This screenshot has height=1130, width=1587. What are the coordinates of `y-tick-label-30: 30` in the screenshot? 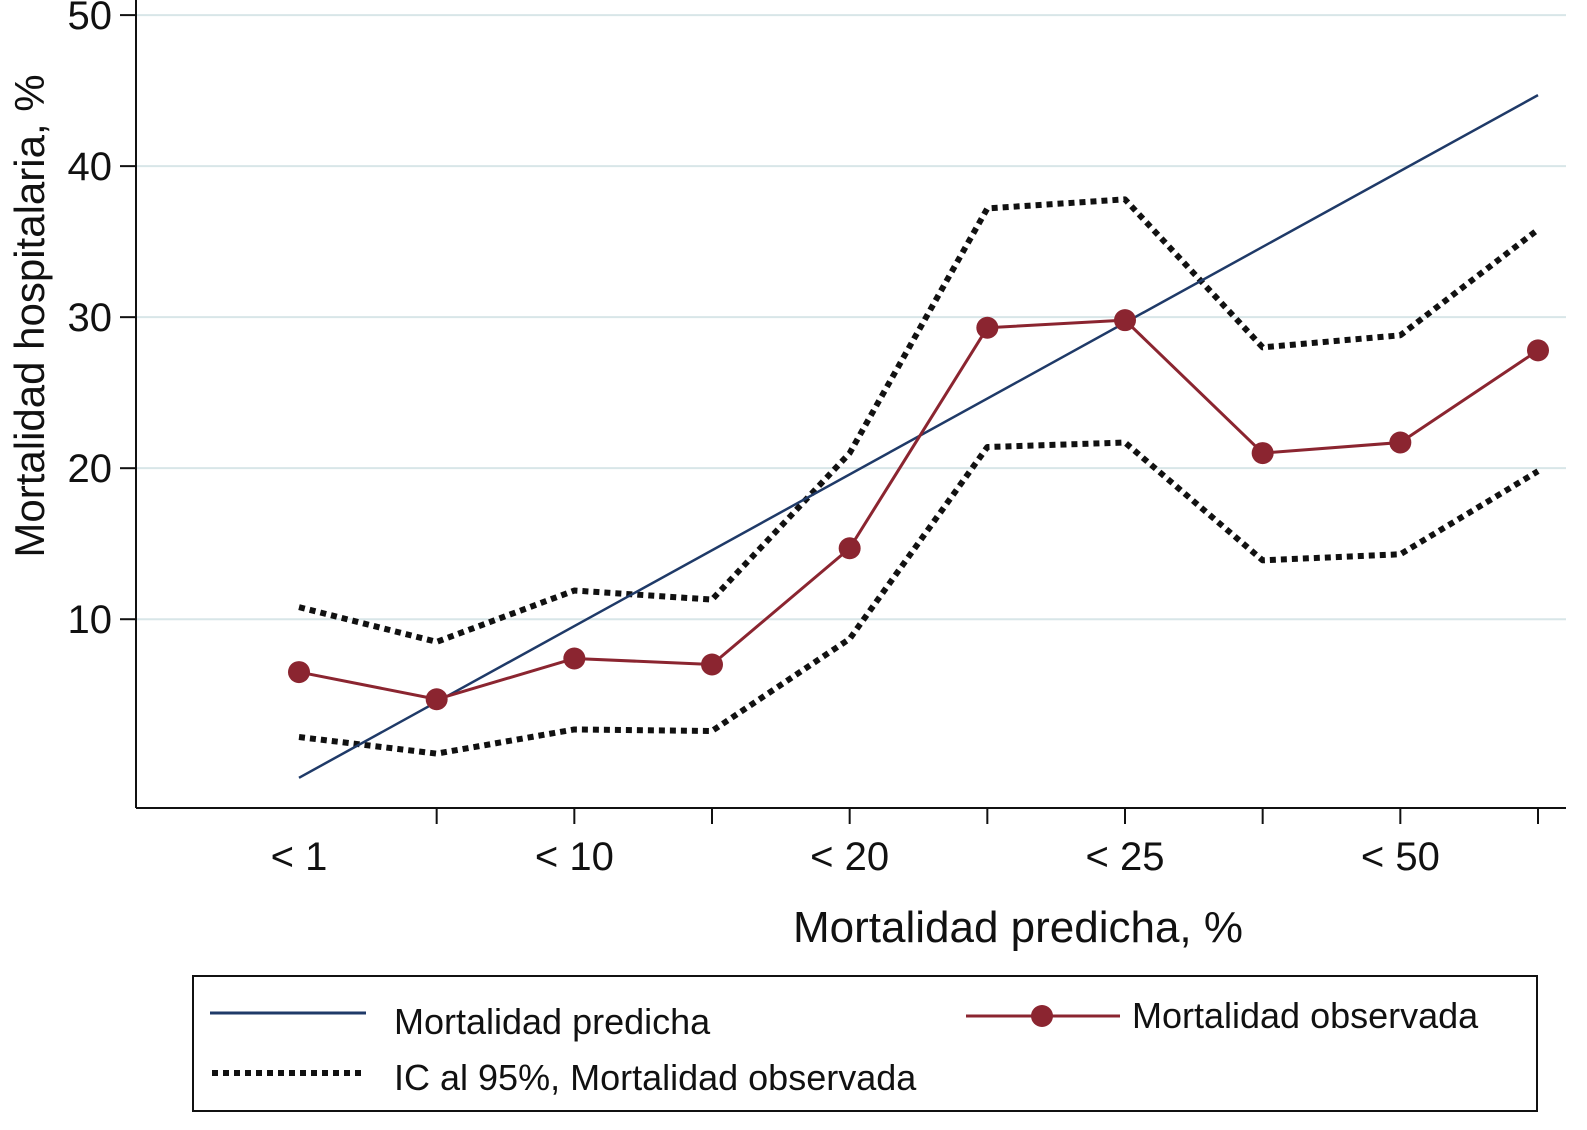 It's located at (90, 318).